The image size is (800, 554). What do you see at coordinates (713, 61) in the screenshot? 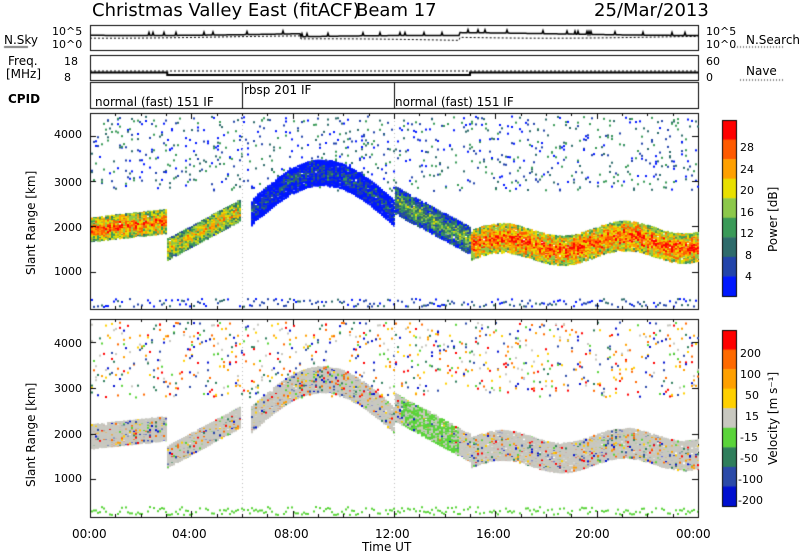
I see `nave-tick-top: 60` at bounding box center [713, 61].